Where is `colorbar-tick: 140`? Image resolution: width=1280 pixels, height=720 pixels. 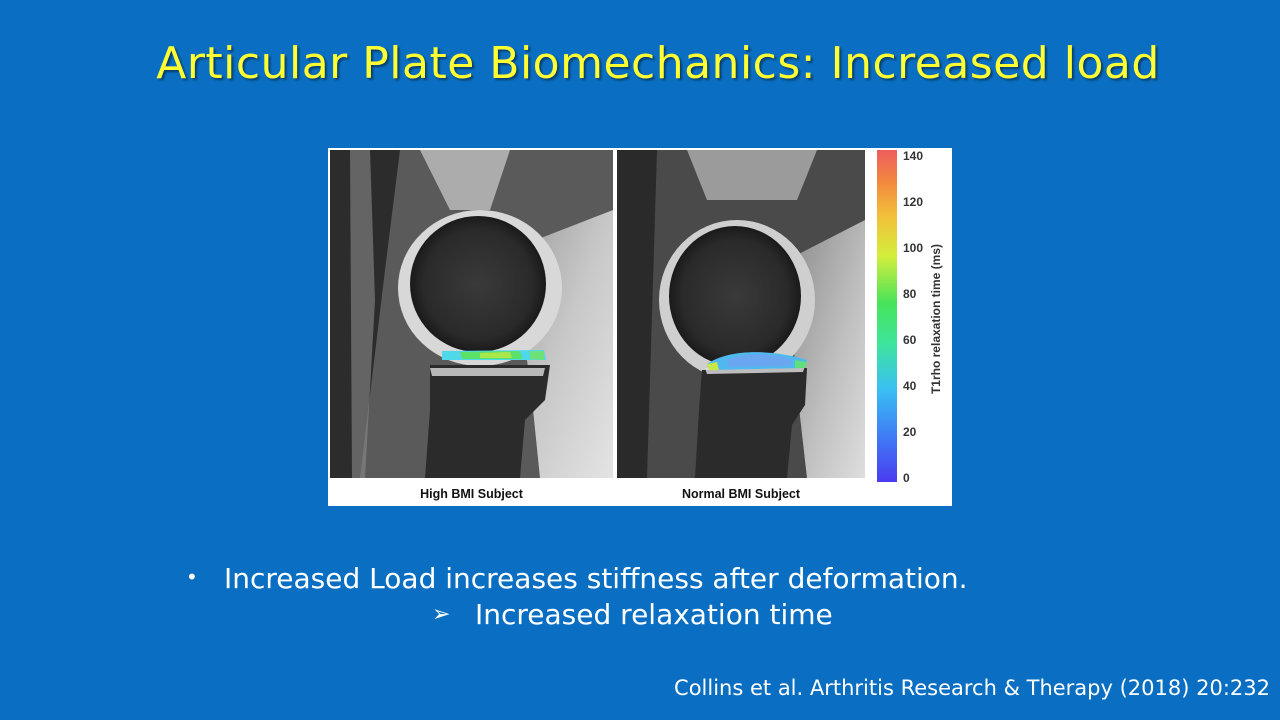 colorbar-tick: 140 is located at coordinates (913, 156).